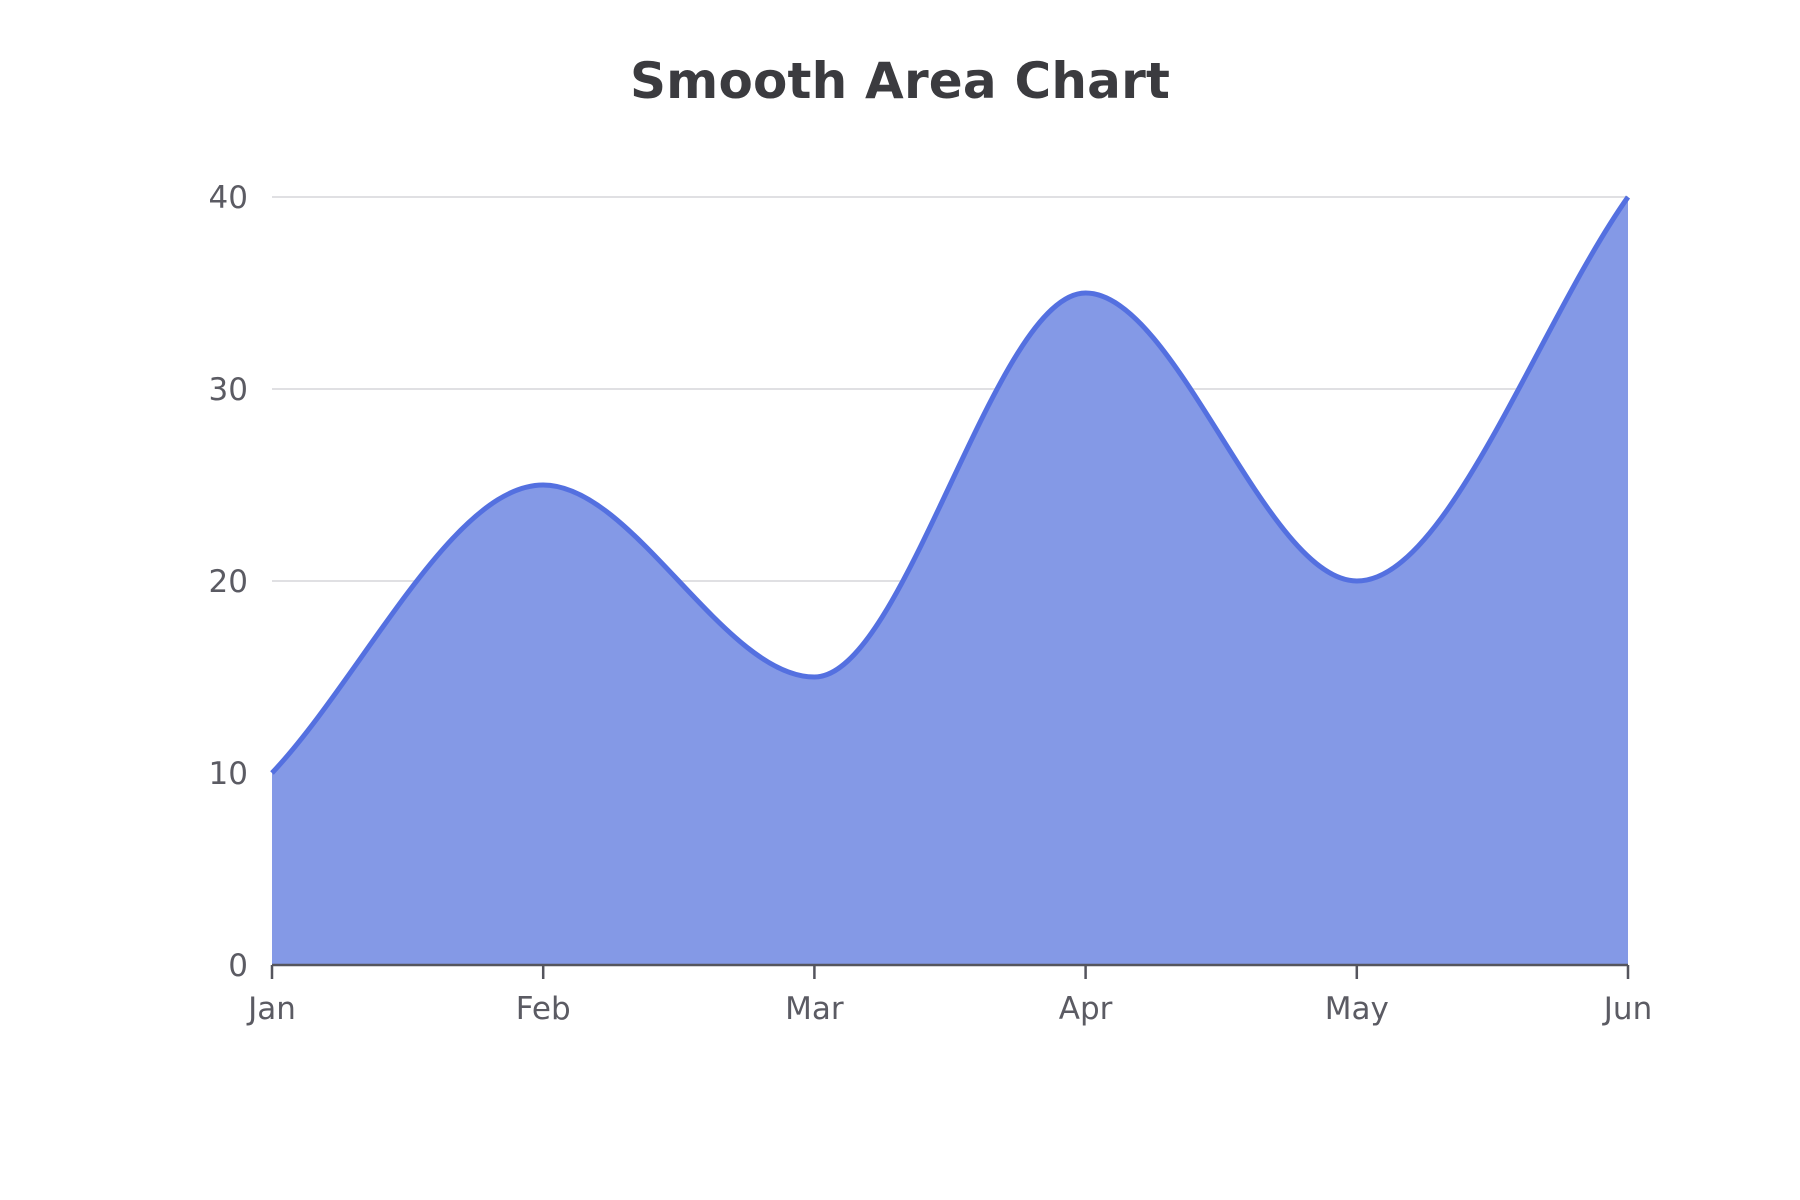  I want to click on x-tick-label: May, so click(1357, 1009).